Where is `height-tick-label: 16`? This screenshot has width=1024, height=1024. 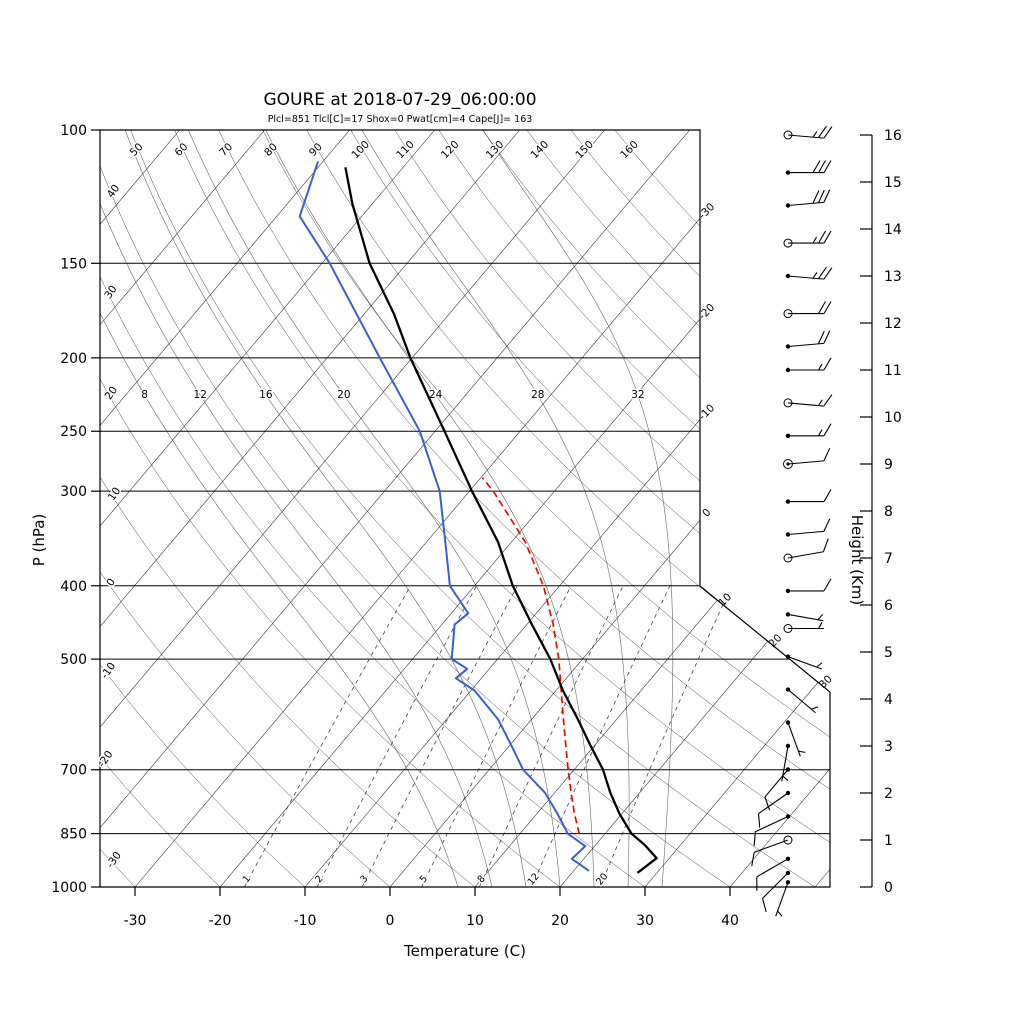 height-tick-label: 16 is located at coordinates (893, 136).